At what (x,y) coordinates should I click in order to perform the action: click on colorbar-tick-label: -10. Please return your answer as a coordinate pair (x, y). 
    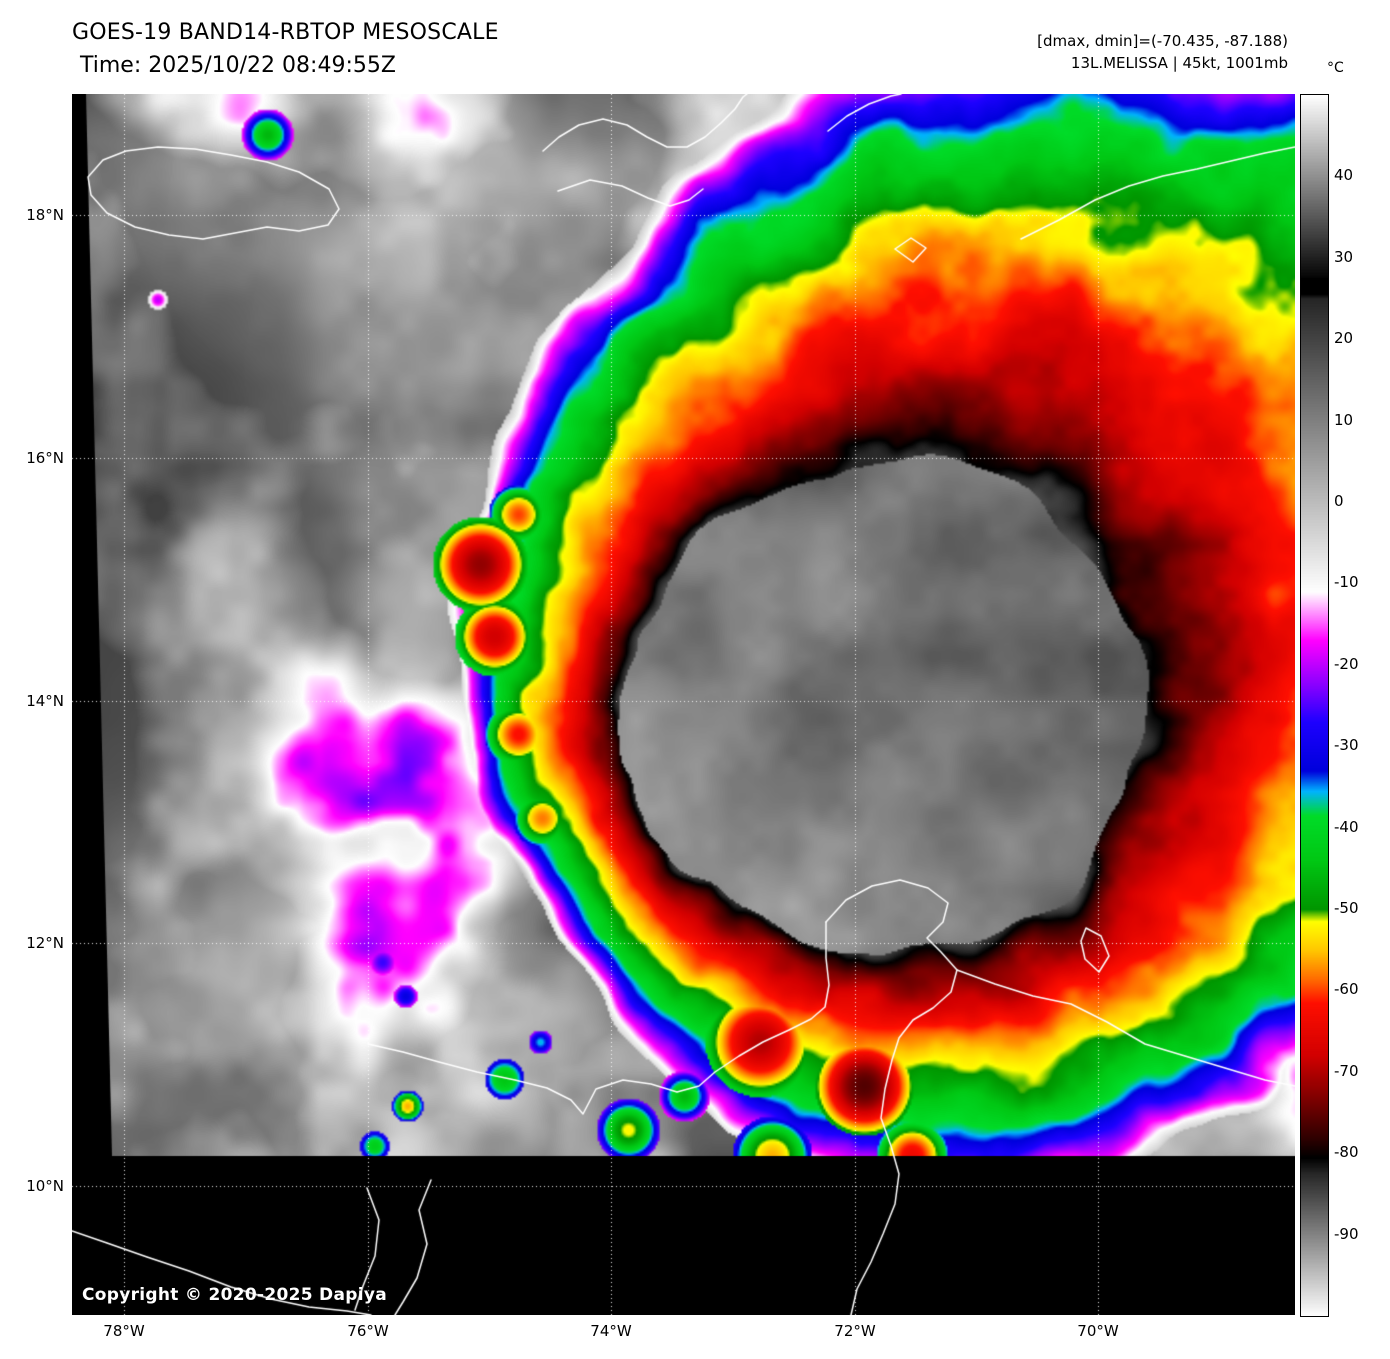
    Looking at the image, I should click on (1346, 582).